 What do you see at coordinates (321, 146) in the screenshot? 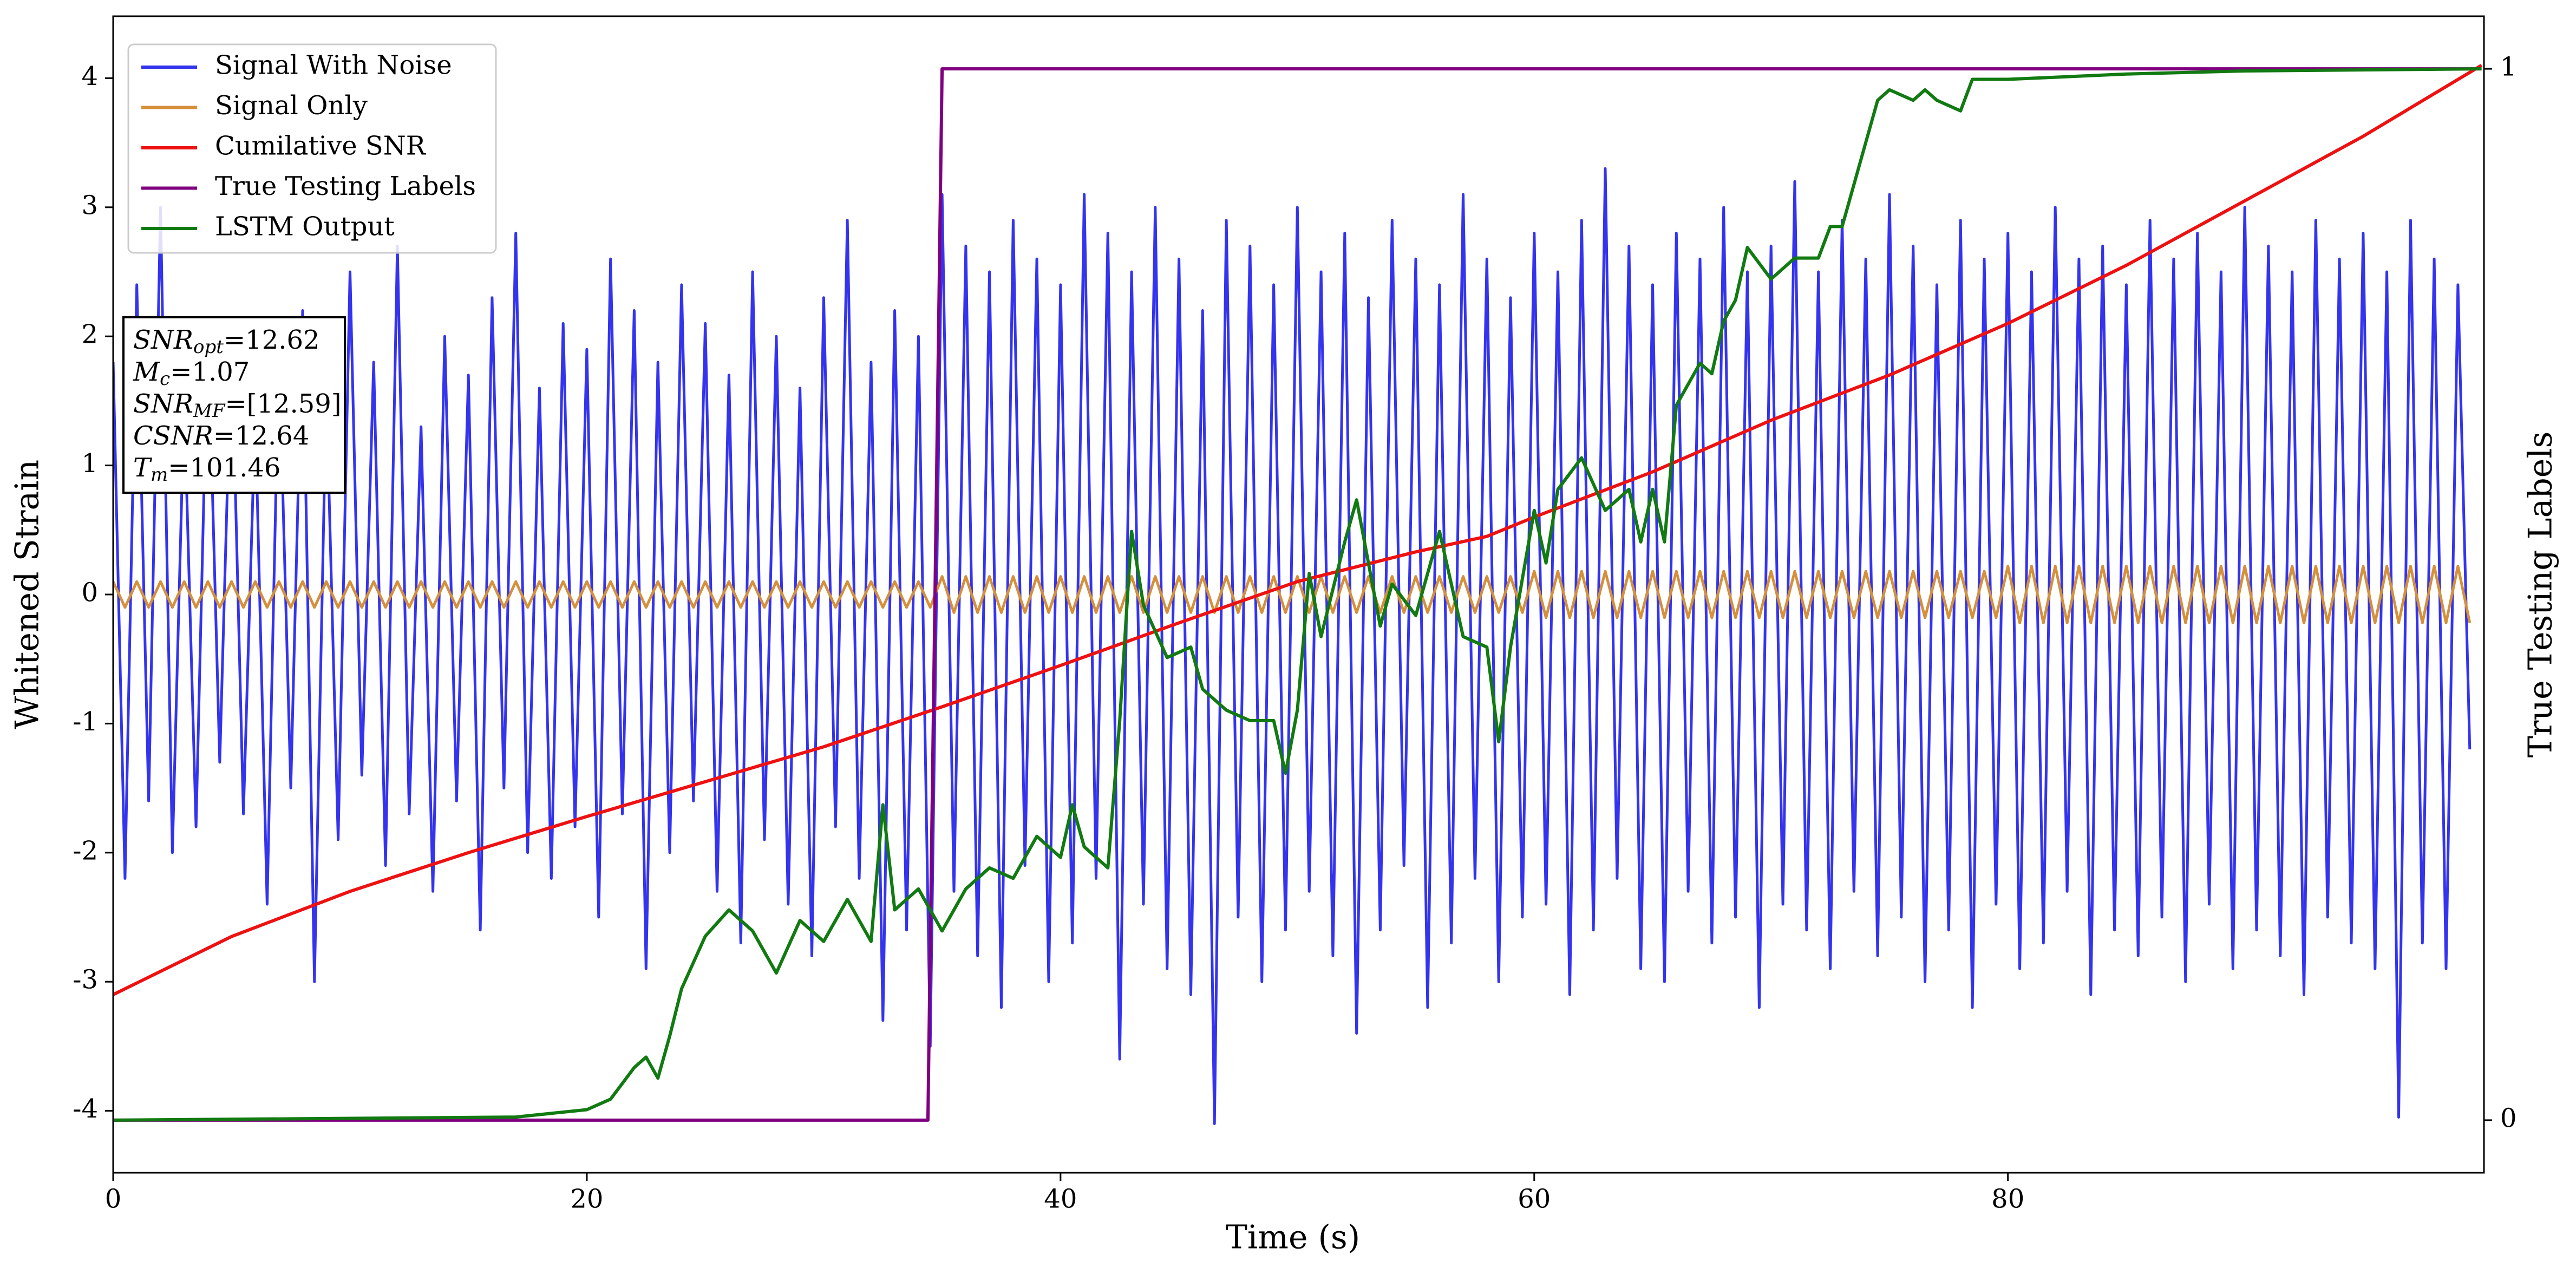
I see `legend-label: Cumilative SNR` at bounding box center [321, 146].